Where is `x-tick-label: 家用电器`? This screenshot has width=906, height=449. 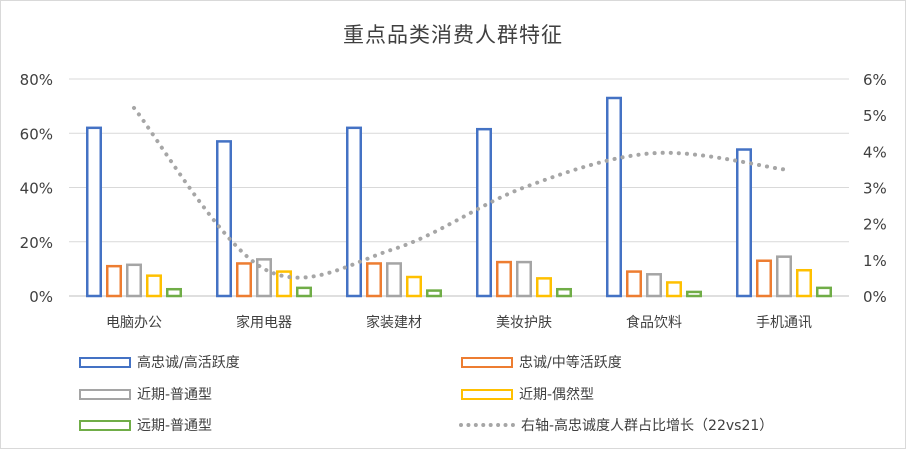 x-tick-label: 家用电器 is located at coordinates (264, 322).